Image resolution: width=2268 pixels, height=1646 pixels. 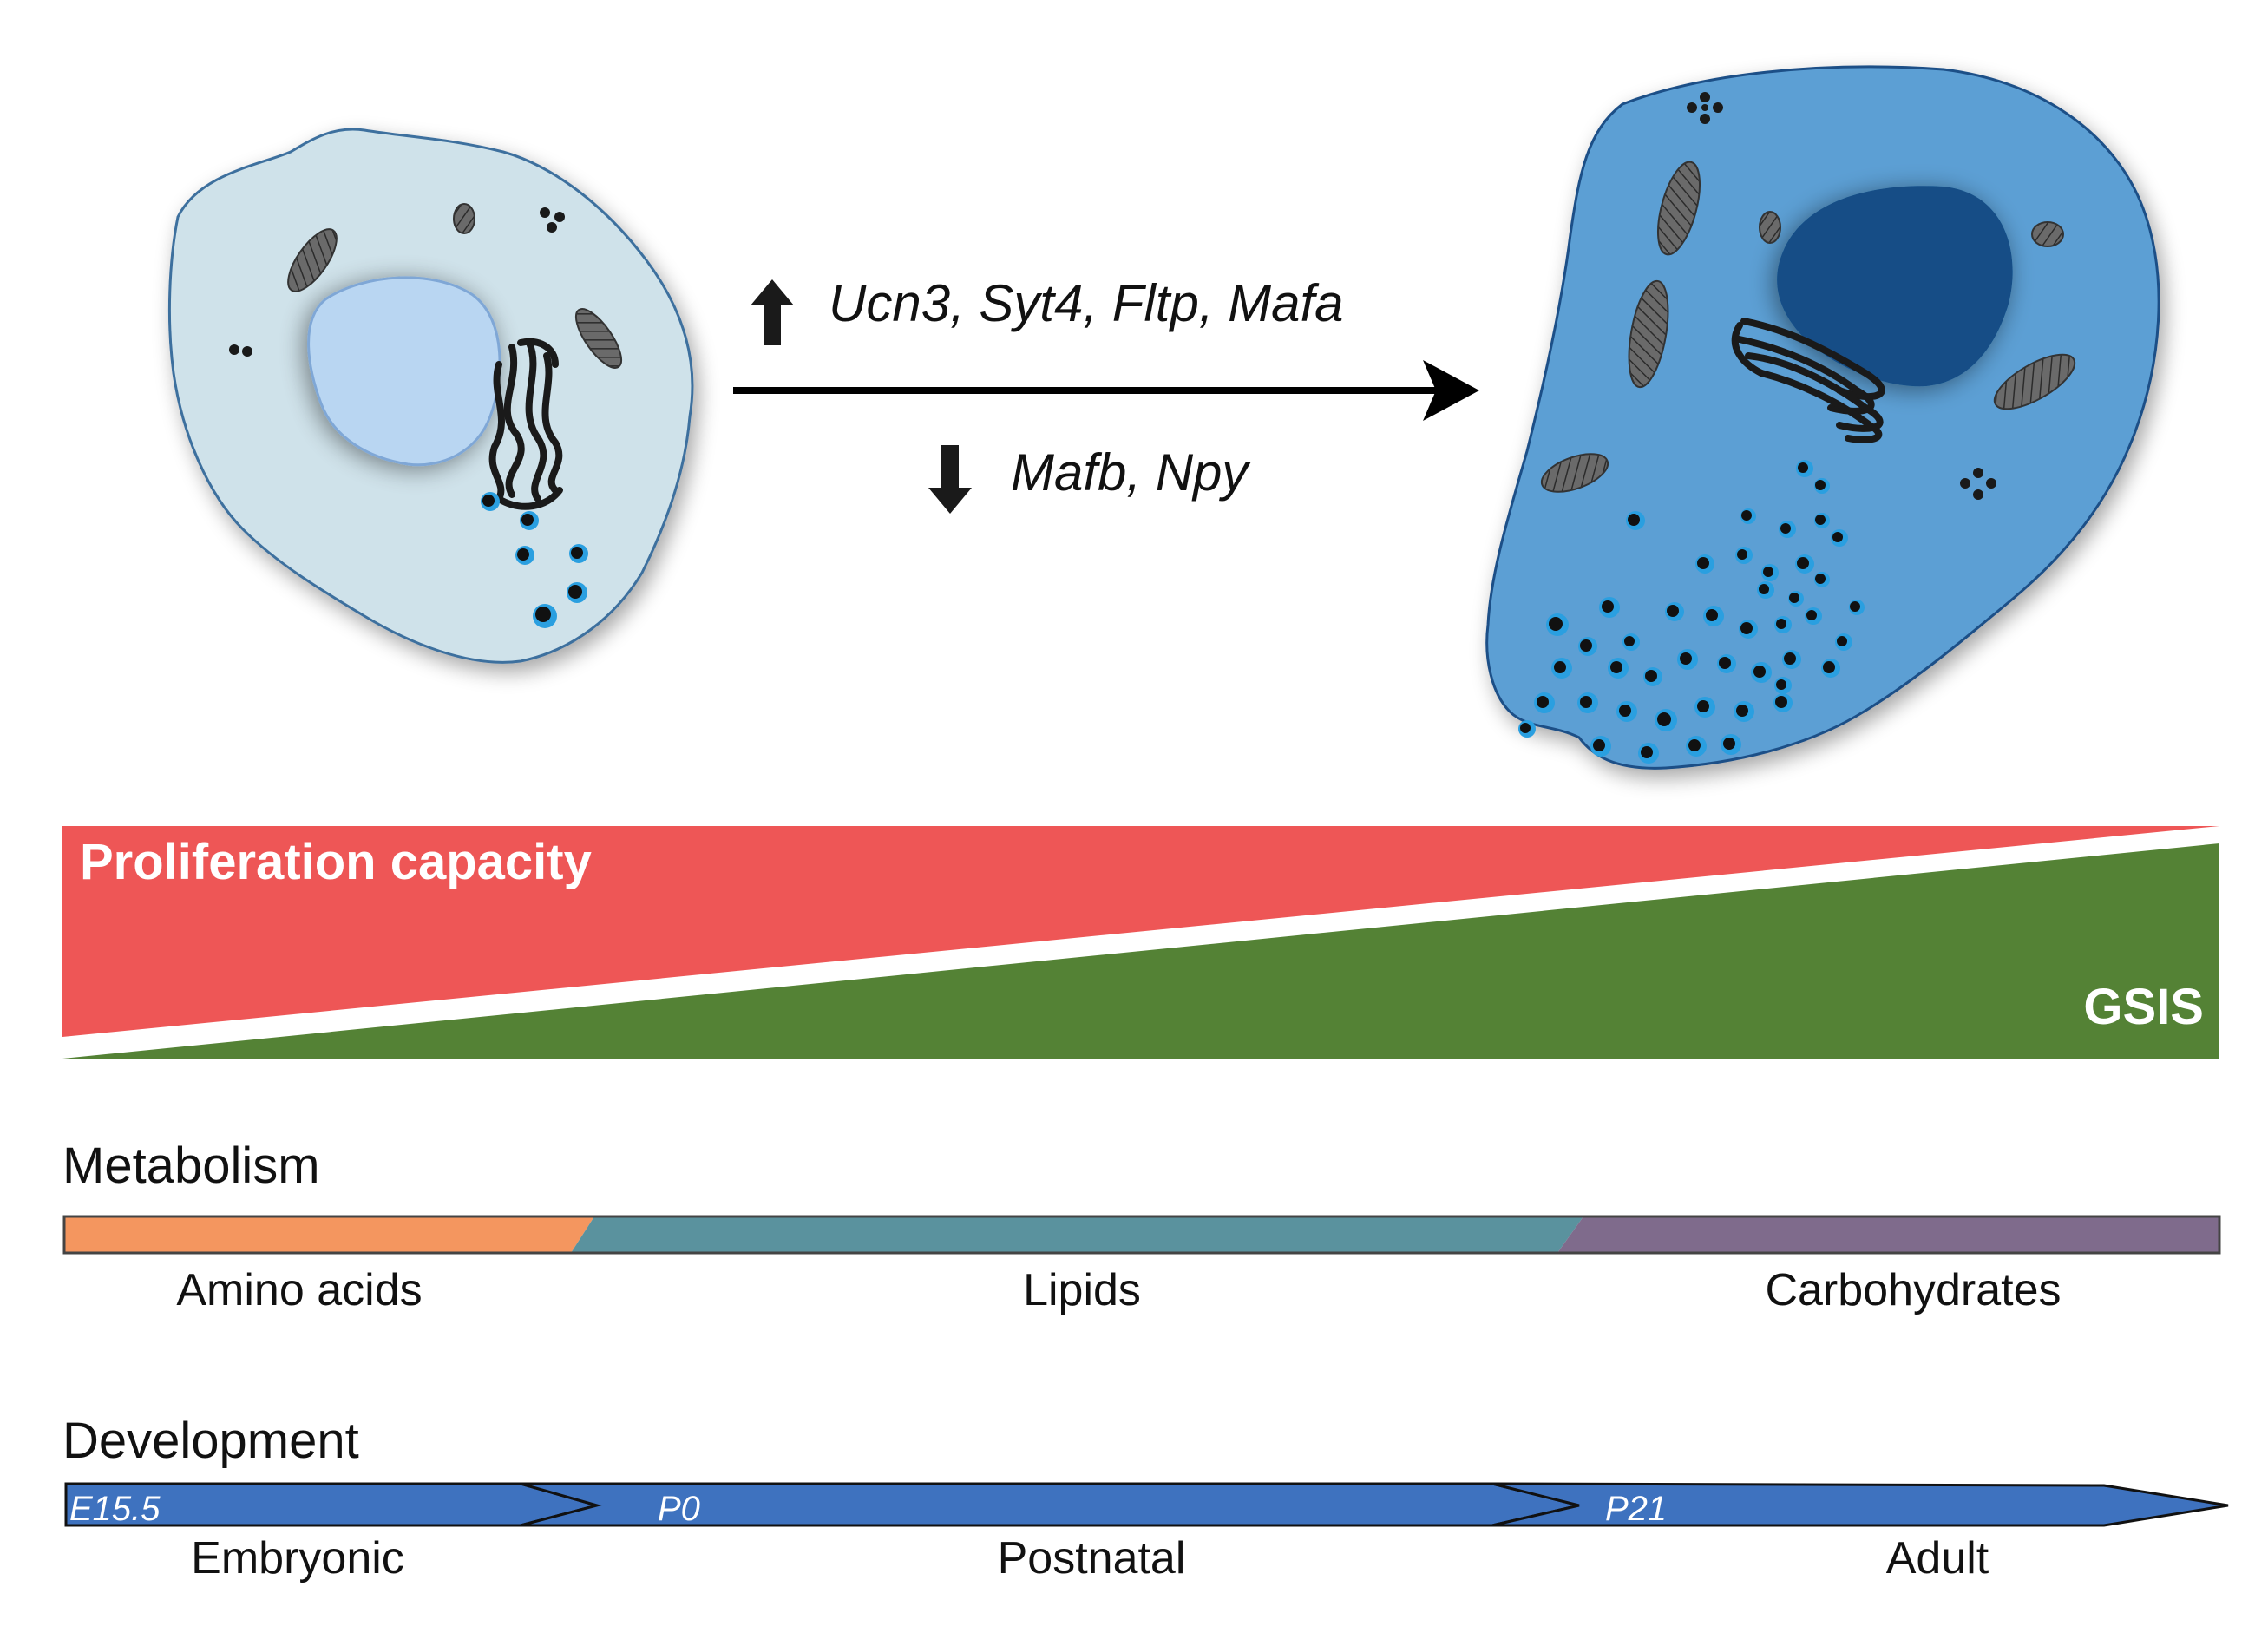 What do you see at coordinates (191, 1166) in the screenshot?
I see `metabolism-title: Metabolism` at bounding box center [191, 1166].